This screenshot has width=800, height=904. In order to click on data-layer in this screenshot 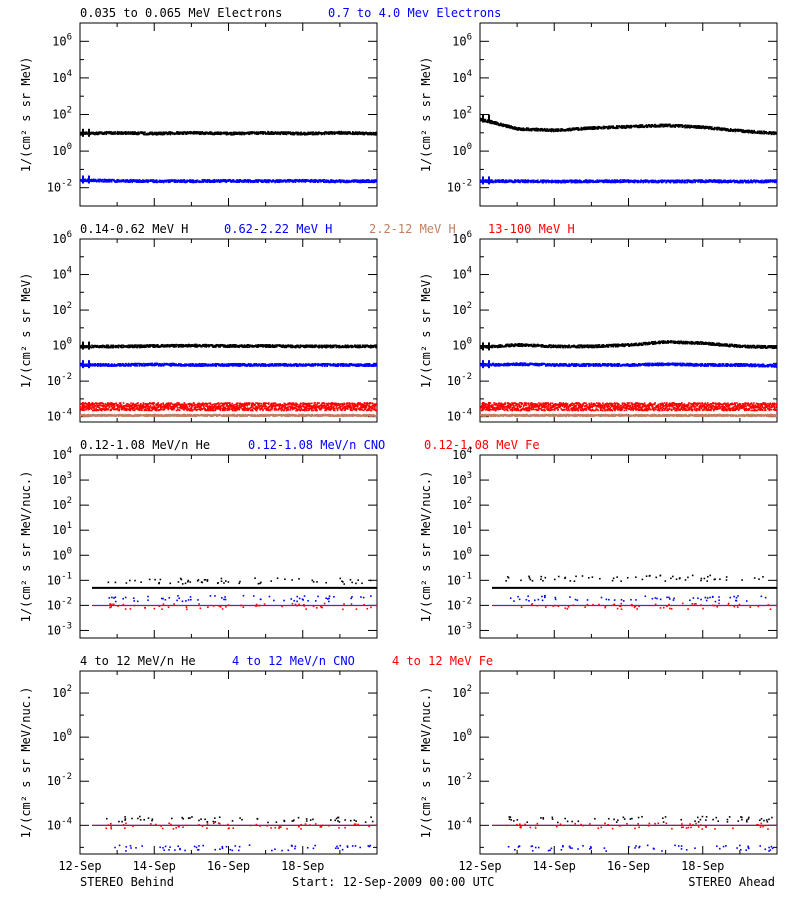, I will do `click(228, 380)`.